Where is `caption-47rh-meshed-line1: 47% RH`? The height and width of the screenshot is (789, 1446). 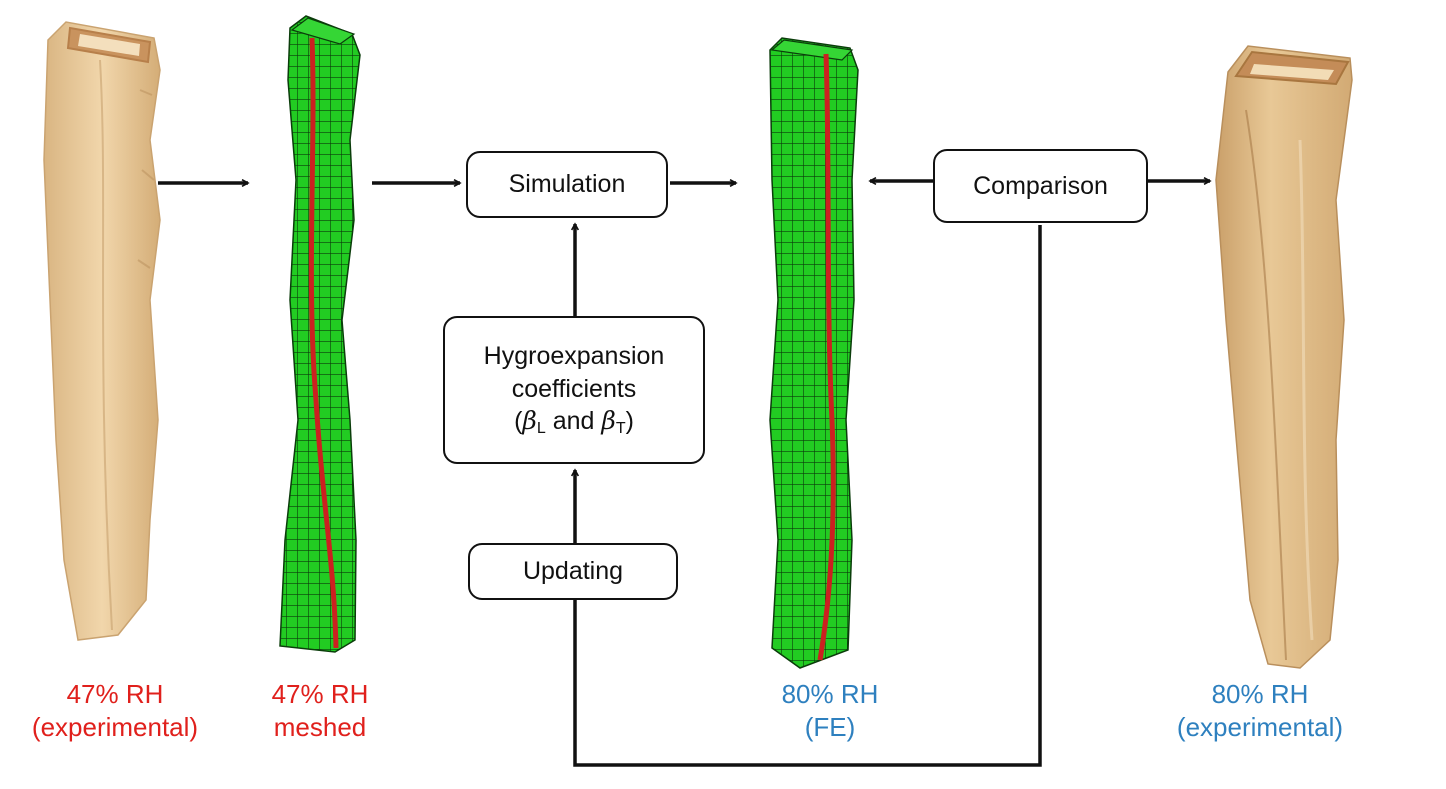
caption-47rh-meshed-line1: 47% RH is located at coordinates (320, 694).